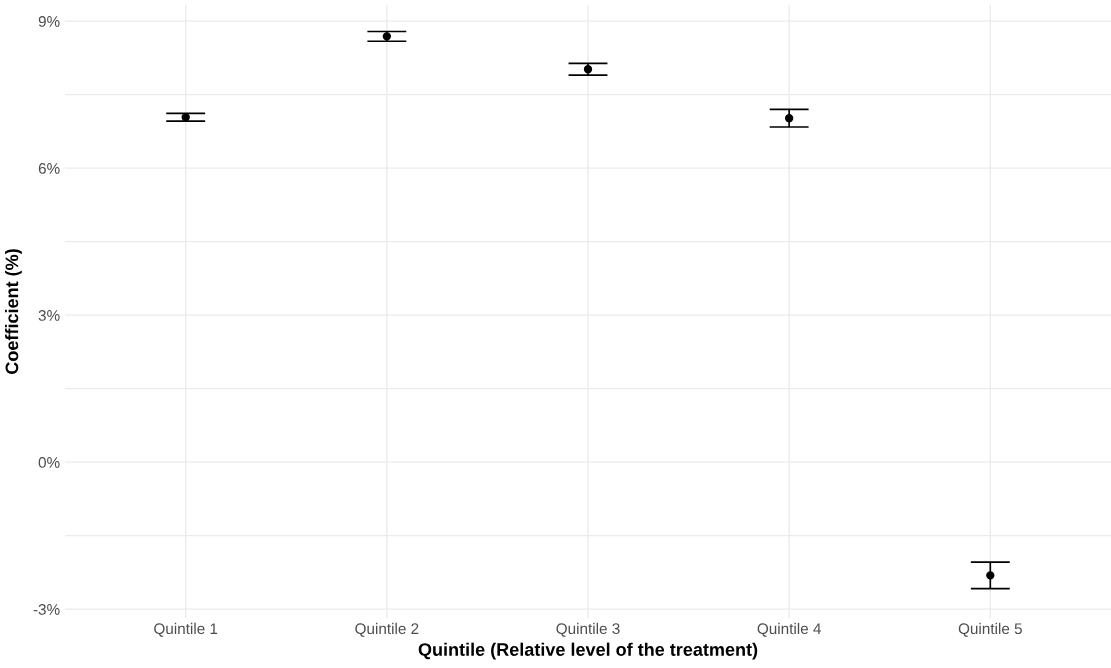  I want to click on x-axis-title: Quintile (Relative level of the treatment), so click(588, 651).